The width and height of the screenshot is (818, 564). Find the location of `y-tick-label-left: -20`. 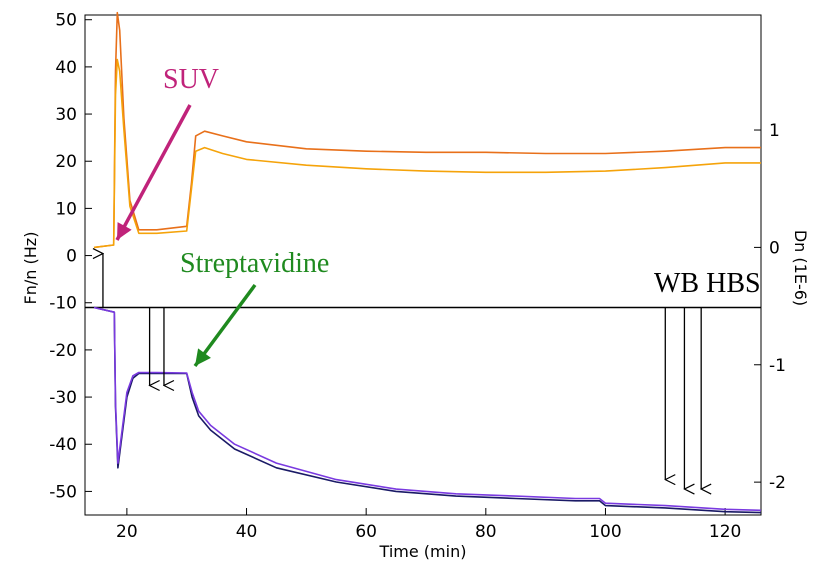

y-tick-label-left: -20 is located at coordinates (63, 351).